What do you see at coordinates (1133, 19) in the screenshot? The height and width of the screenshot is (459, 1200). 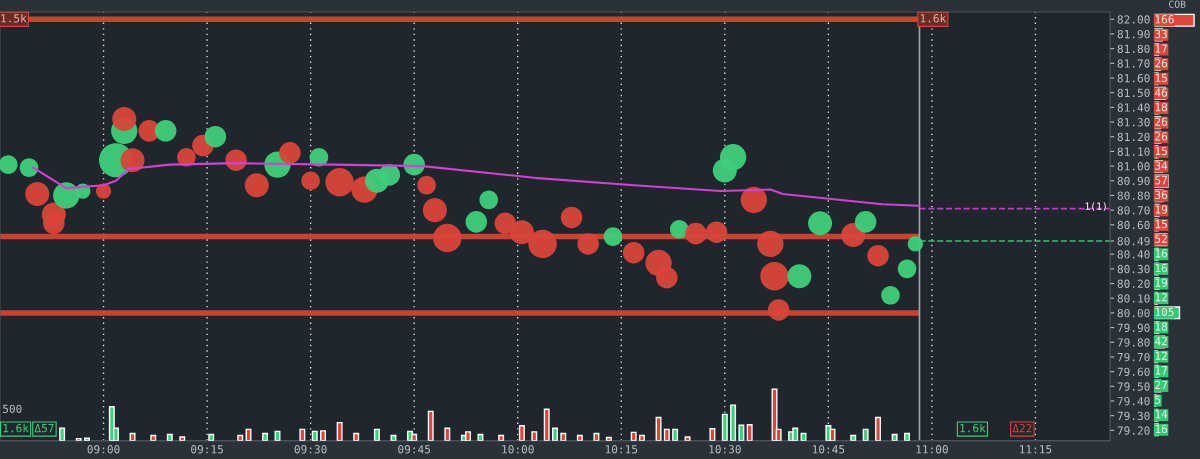 I see `y-tick-label: 82.00` at bounding box center [1133, 19].